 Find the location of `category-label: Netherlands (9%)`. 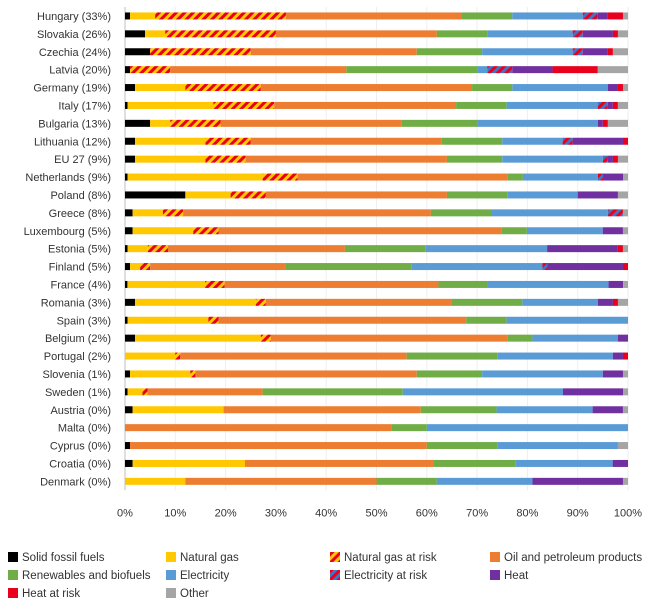

category-label: Netherlands (9%) is located at coordinates (68, 178).